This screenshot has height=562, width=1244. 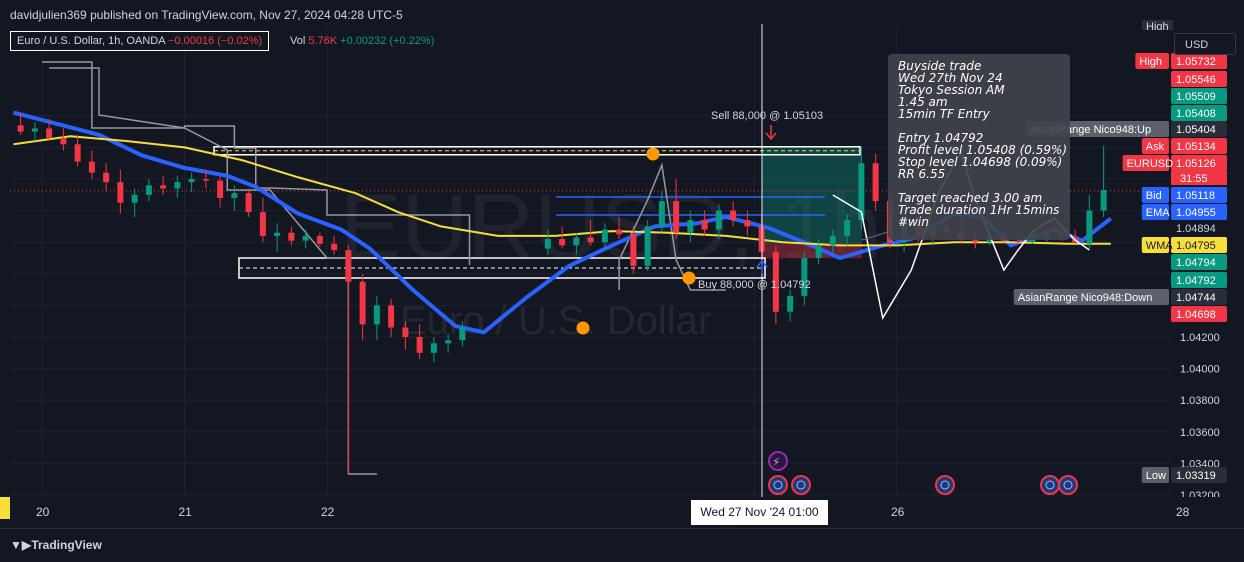 I want to click on price-tag-label: 1.03319, so click(x=1196, y=476).